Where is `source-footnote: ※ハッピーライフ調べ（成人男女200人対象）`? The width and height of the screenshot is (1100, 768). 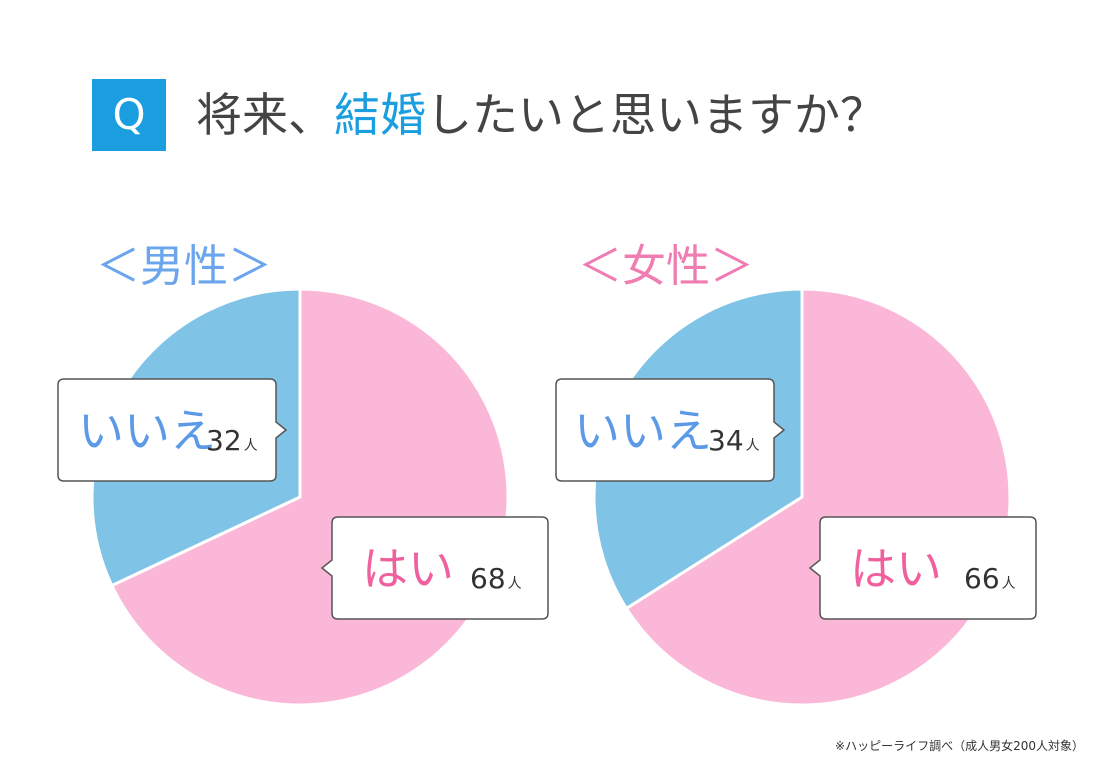
source-footnote: ※ハッピーライフ調べ（成人男女200人対象） is located at coordinates (959, 746).